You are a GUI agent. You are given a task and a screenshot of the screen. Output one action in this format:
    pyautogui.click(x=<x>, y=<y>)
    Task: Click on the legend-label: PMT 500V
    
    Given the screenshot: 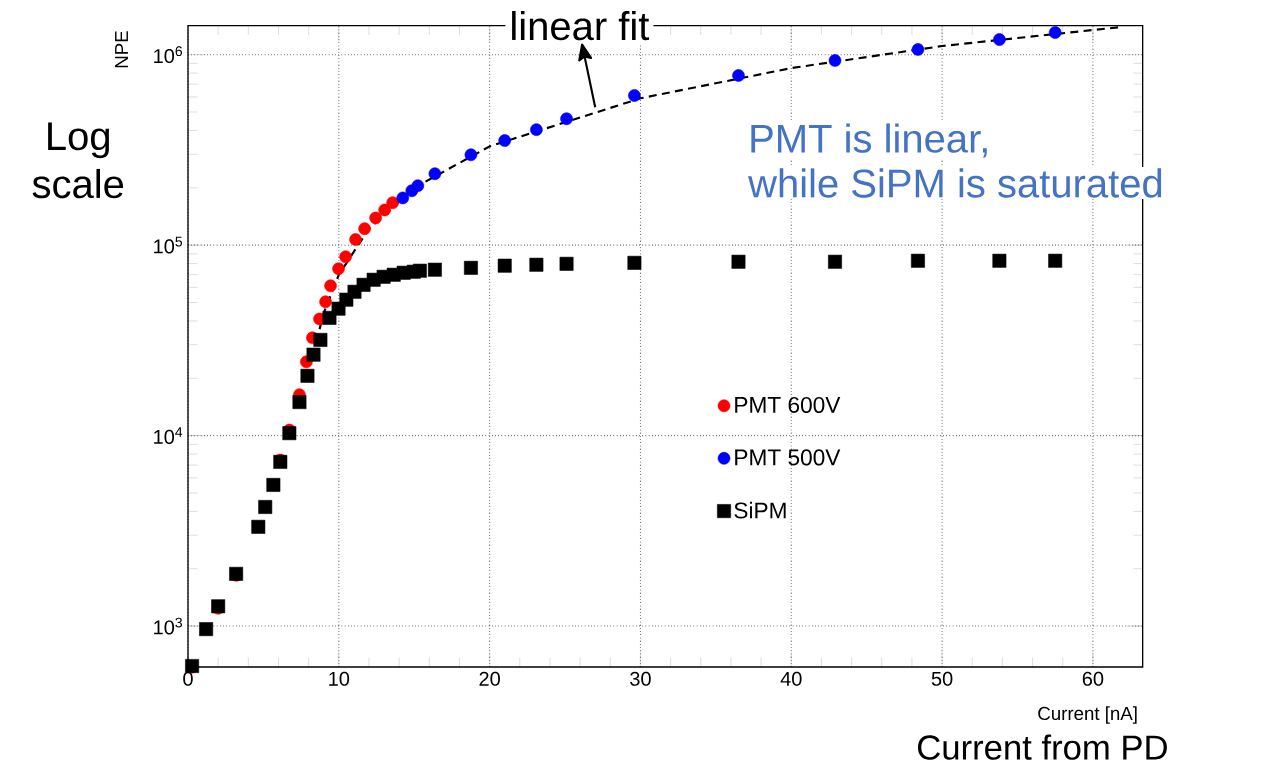 What is the action you would take?
    pyautogui.click(x=788, y=457)
    